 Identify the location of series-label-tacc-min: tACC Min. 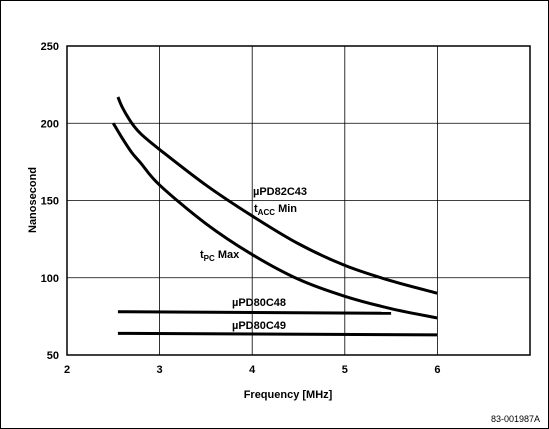
(275, 210).